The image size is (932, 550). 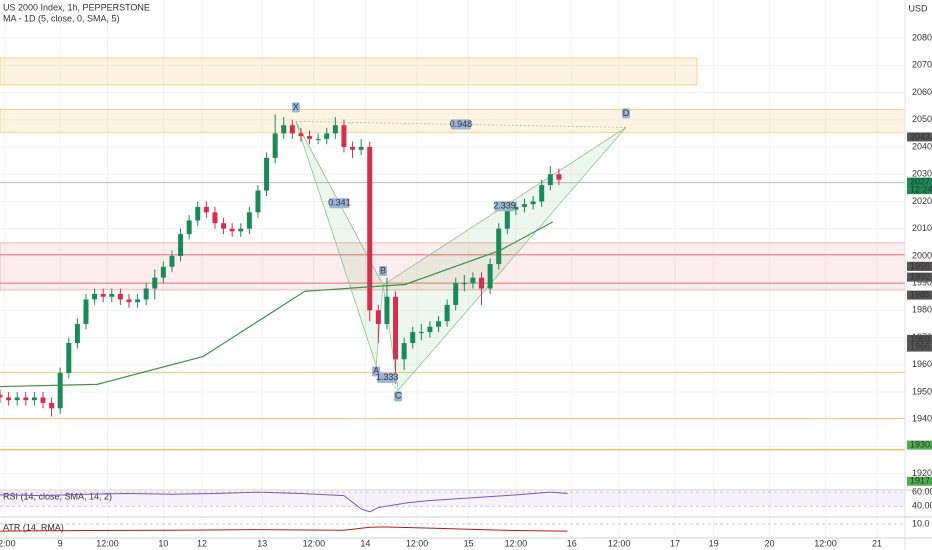 What do you see at coordinates (922, 473) in the screenshot?
I see `y-tick-label: 1920.0` at bounding box center [922, 473].